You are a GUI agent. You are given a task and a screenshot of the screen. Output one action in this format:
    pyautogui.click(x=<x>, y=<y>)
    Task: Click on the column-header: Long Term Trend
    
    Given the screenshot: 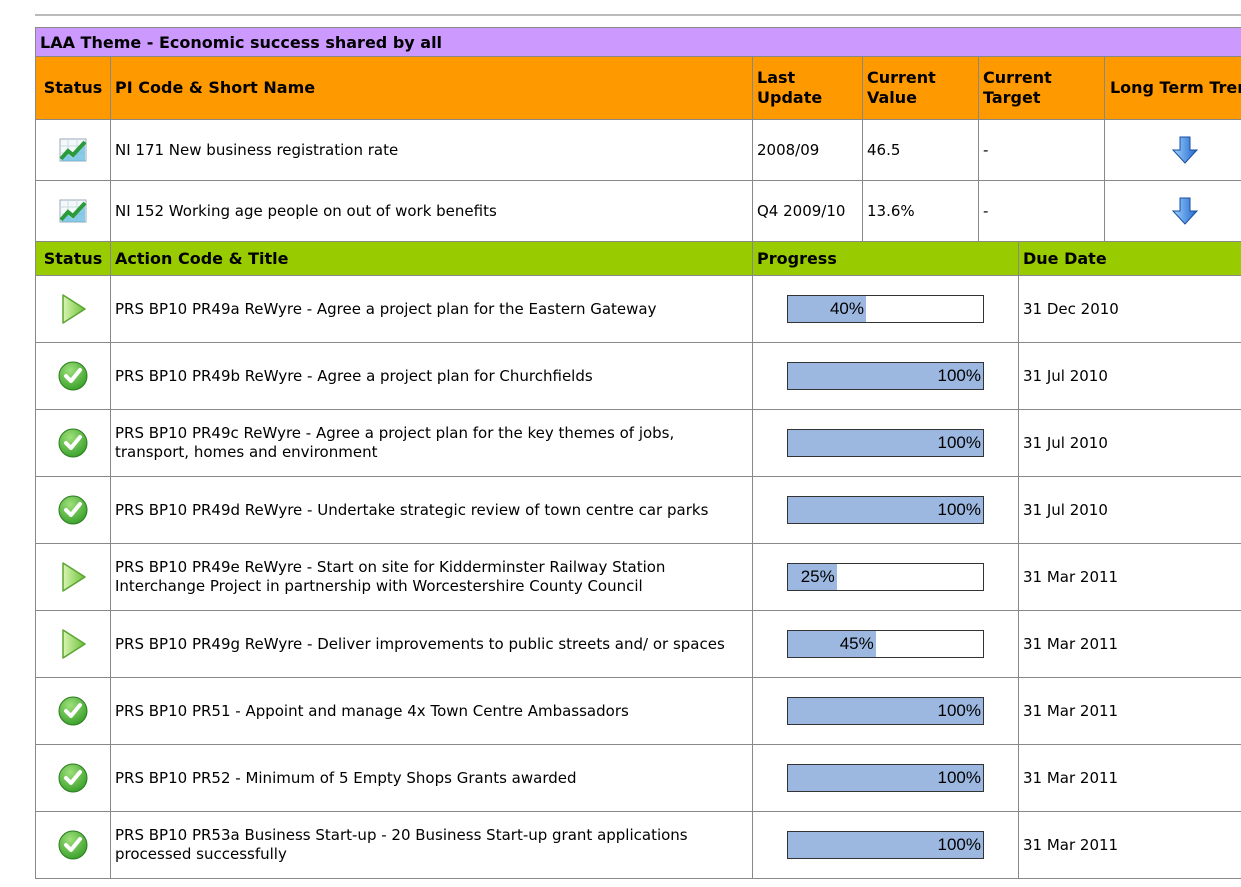 What is the action you would take?
    pyautogui.click(x=1172, y=88)
    